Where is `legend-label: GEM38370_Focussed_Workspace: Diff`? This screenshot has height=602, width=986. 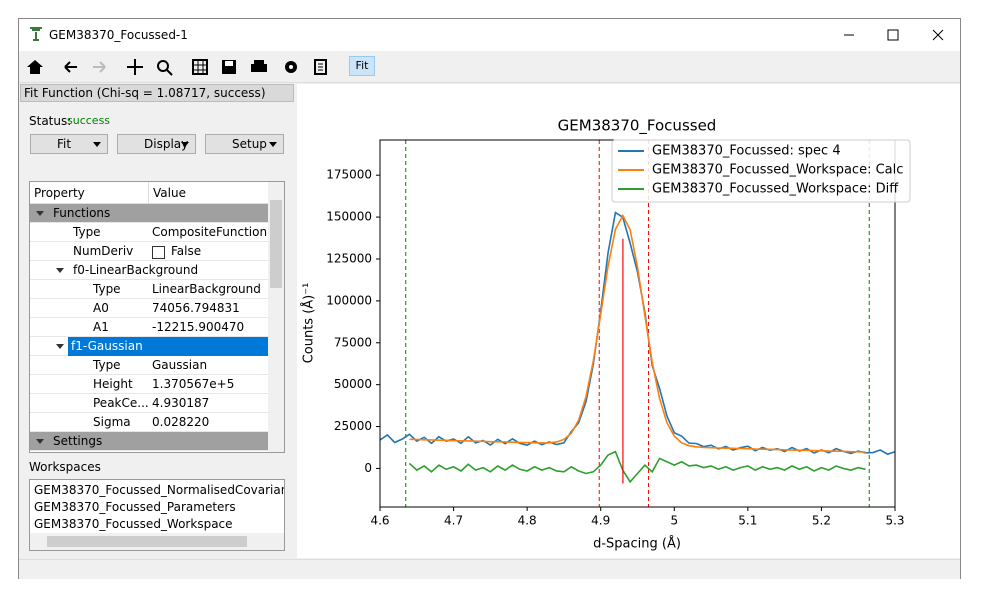
legend-label: GEM38370_Focussed_Workspace: Diff is located at coordinates (775, 189).